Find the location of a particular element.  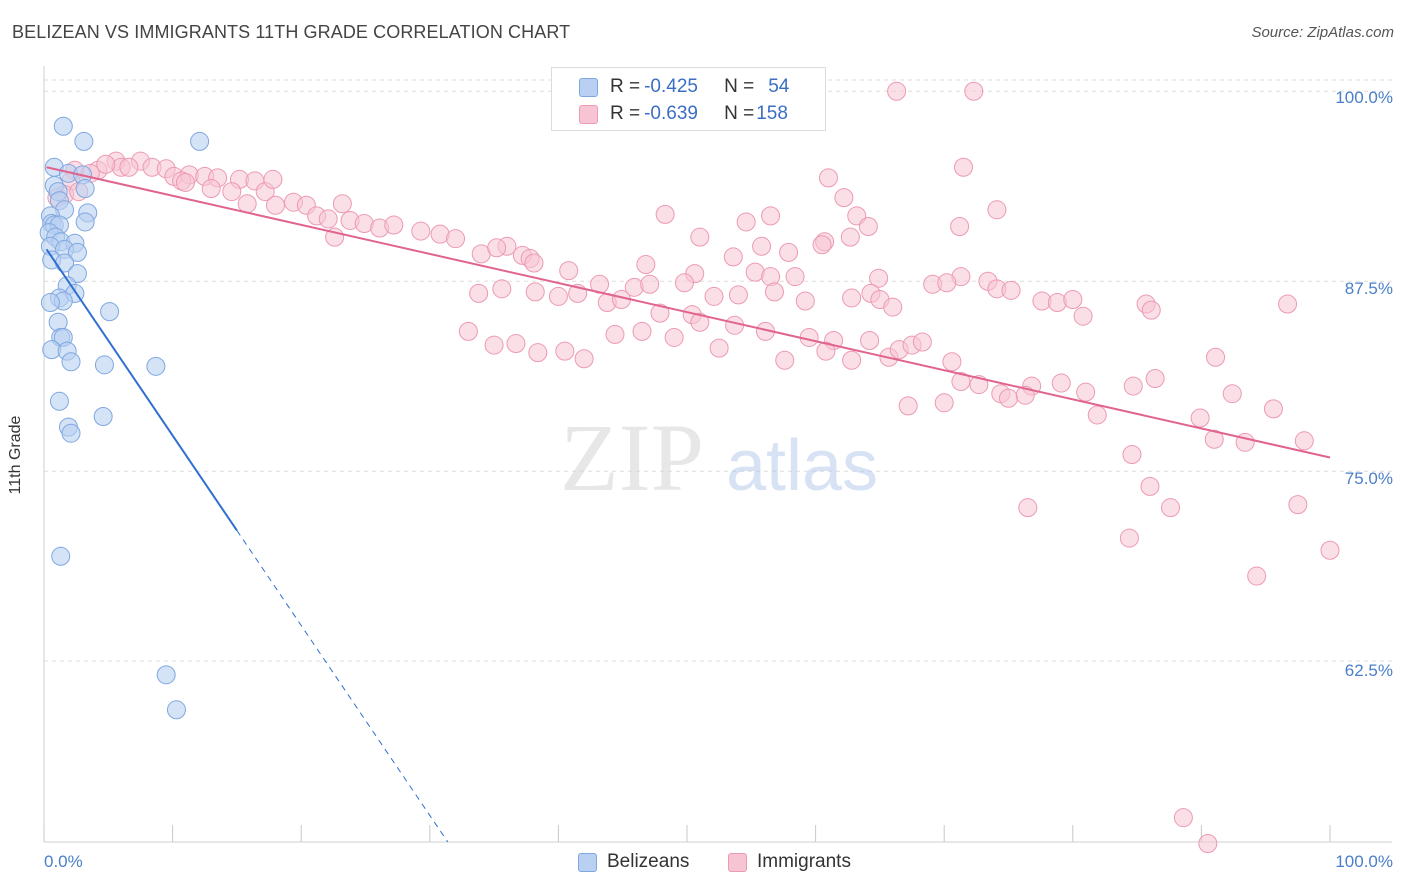

legend-immigrants: Immigrants is located at coordinates (789, 862).